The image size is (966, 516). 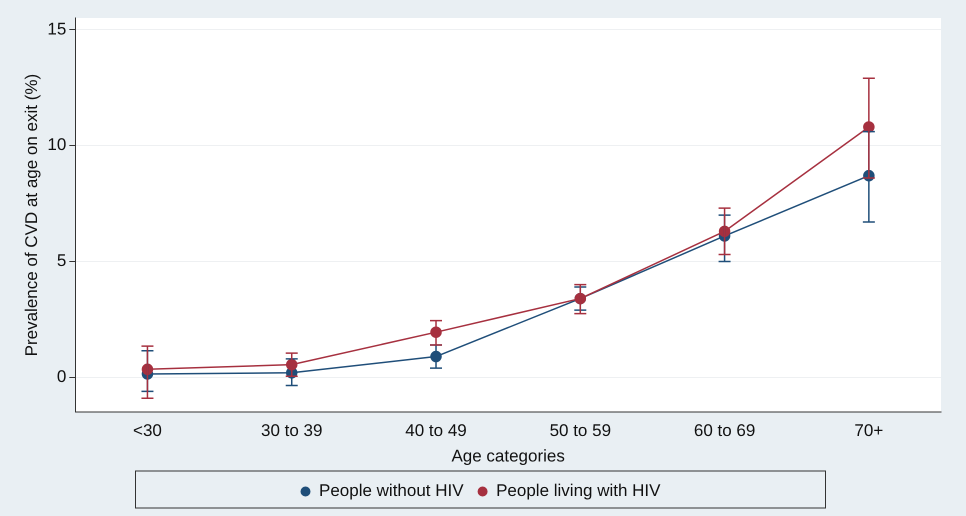 I want to click on x-tick-label: 70+, so click(x=869, y=430).